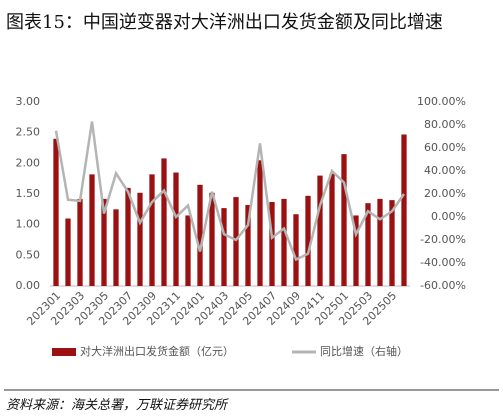  I want to click on legend-label: 同比增速（右轴）, so click(364, 351).